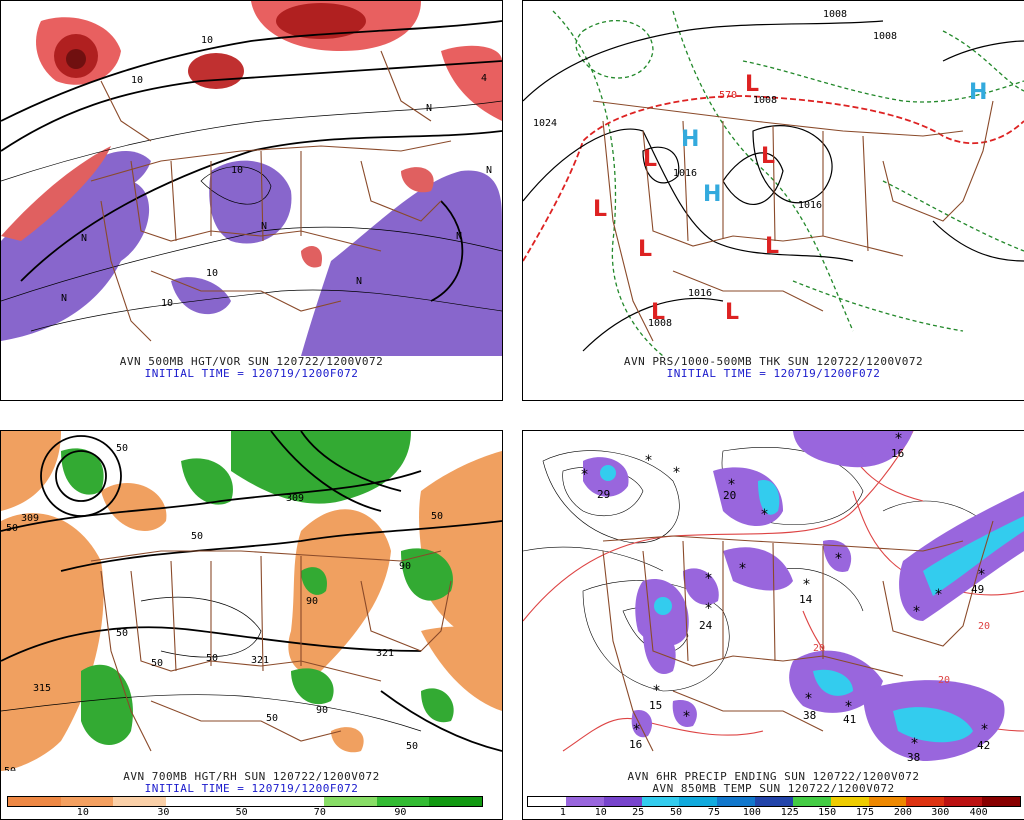 The height and width of the screenshot is (820, 1024). Describe the element at coordinates (751, 812) in the screenshot. I see `colorbar-tick-label: 100` at that location.